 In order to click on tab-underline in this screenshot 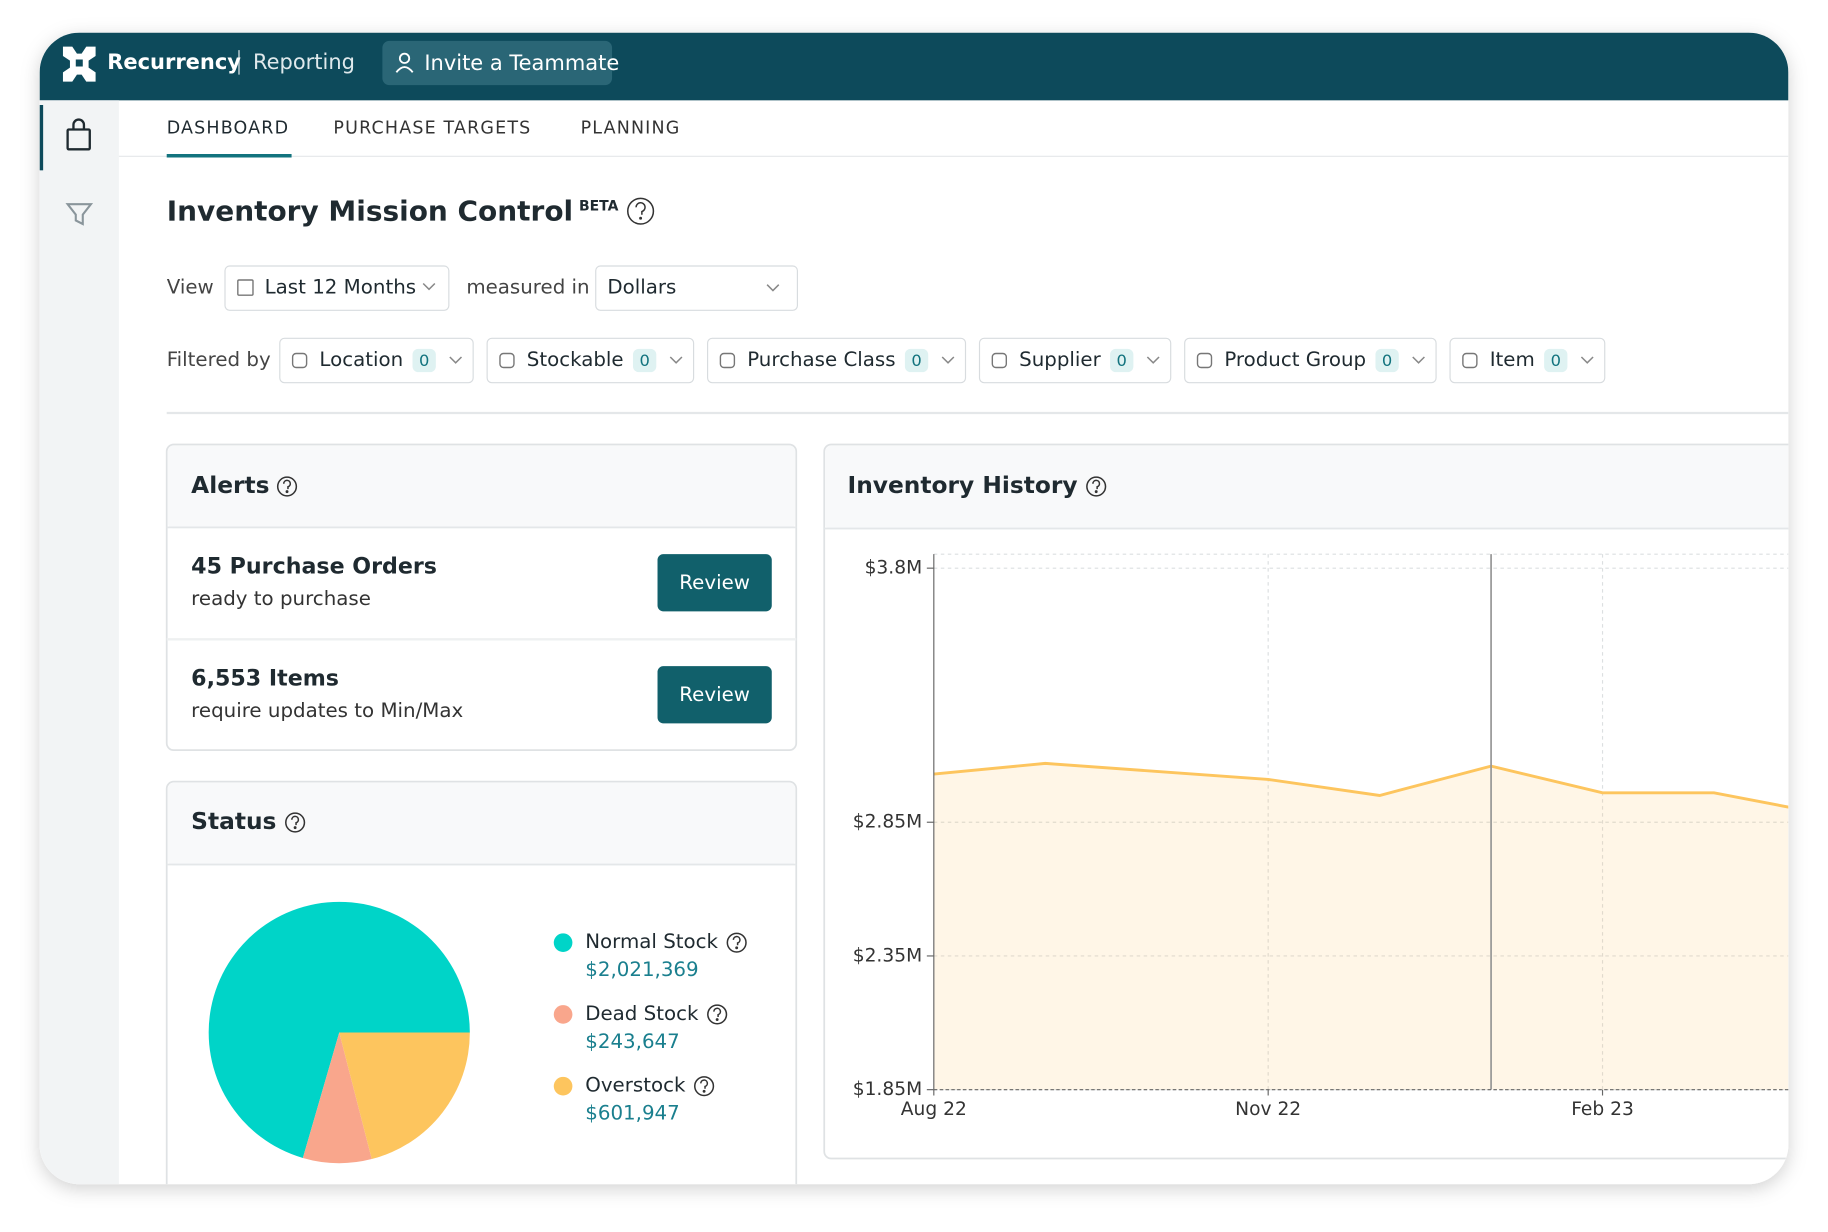, I will do `click(229, 156)`.